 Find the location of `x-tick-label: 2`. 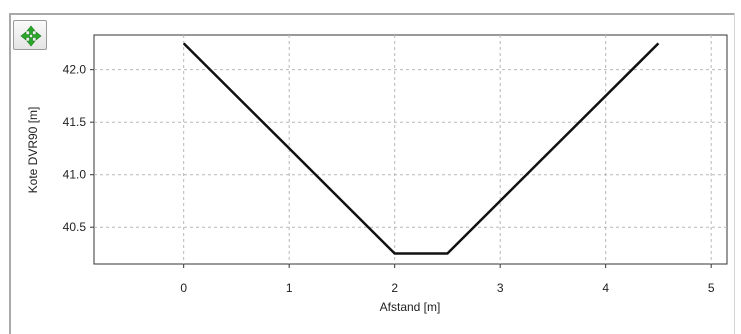

x-tick-label: 2 is located at coordinates (394, 288).